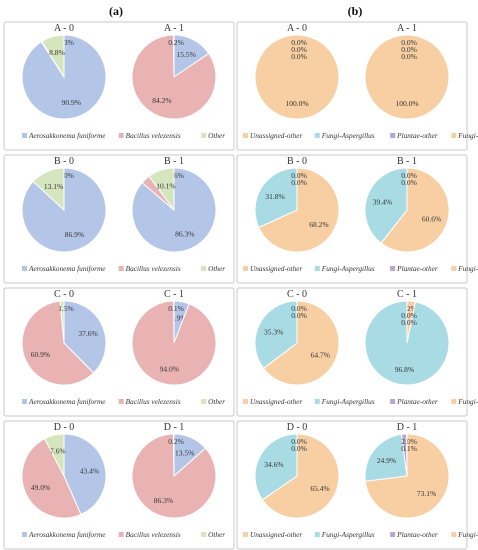 The height and width of the screenshot is (550, 478). I want to click on pie-data-label: 0.3%, so click(66, 42).